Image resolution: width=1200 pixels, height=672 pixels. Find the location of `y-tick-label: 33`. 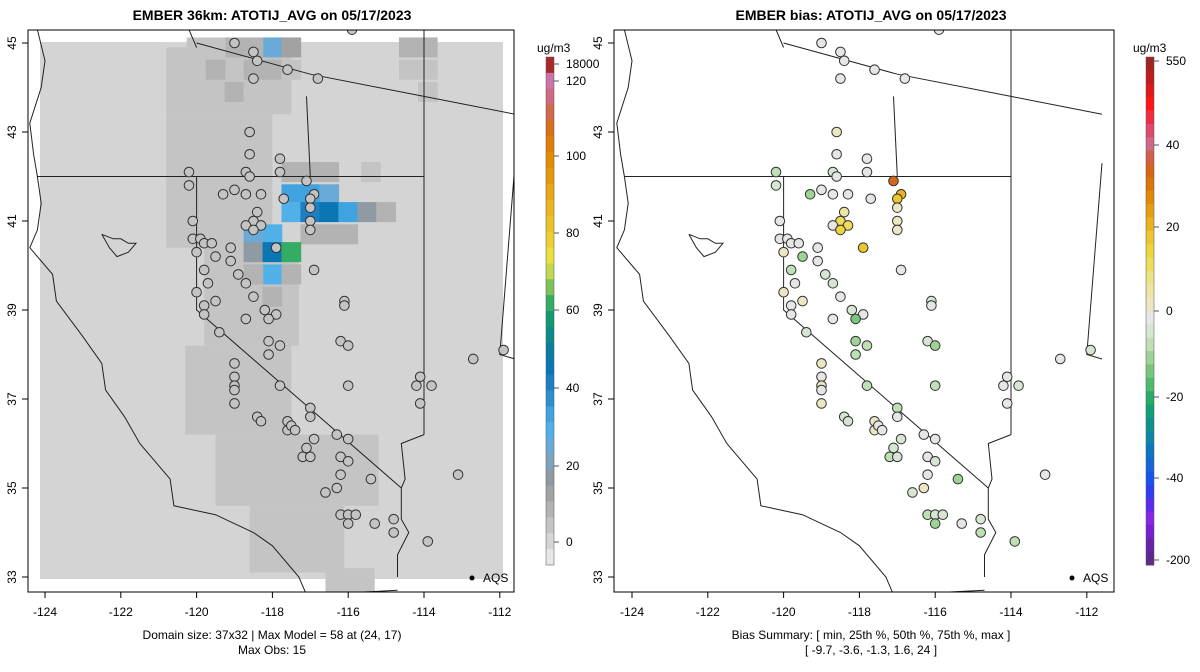

y-tick-label: 33 is located at coordinates (598, 577).